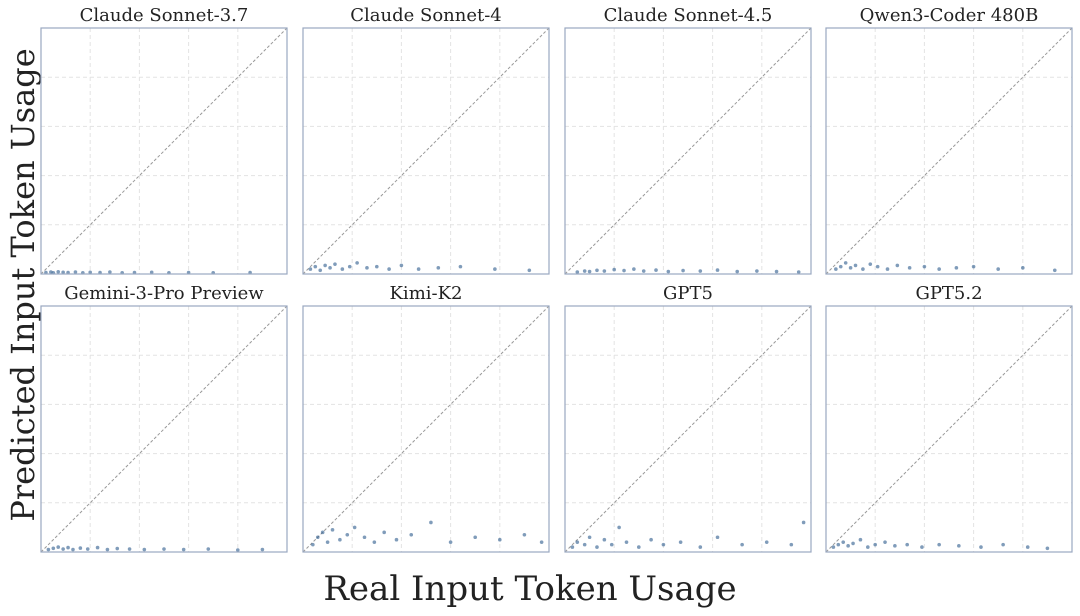  Describe the element at coordinates (688, 140) in the screenshot. I see `subplot: Claude Sonnet-4.5` at that location.